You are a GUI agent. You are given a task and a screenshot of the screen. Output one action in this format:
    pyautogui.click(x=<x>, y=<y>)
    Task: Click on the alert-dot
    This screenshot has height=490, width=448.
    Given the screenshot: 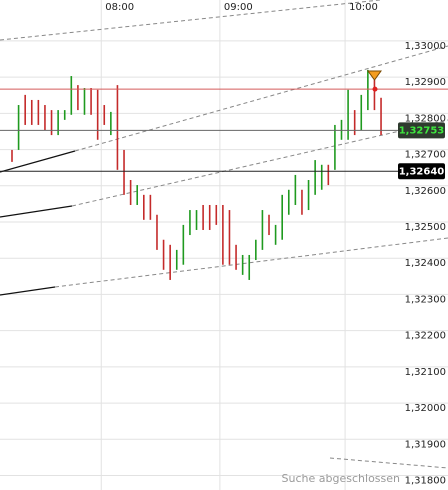 What is the action you would take?
    pyautogui.click(x=375, y=89)
    